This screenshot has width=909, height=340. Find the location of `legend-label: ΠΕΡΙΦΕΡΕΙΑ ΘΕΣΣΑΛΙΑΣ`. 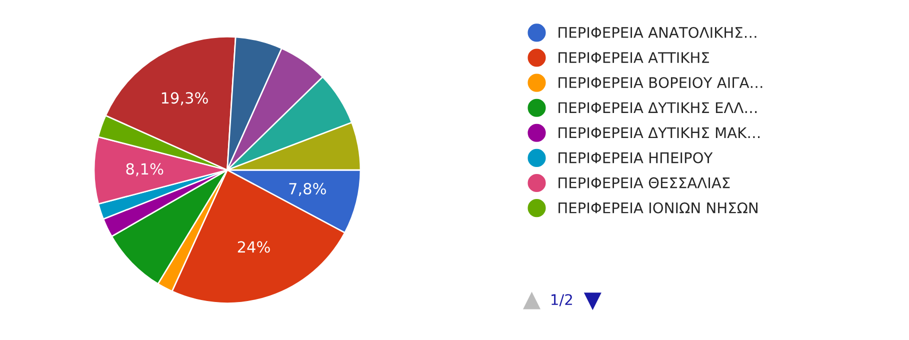

legend-label: ΠΕΡΙΦΕΡΕΙΑ ΘΕΣΣΑΛΙΑΣ is located at coordinates (644, 182).